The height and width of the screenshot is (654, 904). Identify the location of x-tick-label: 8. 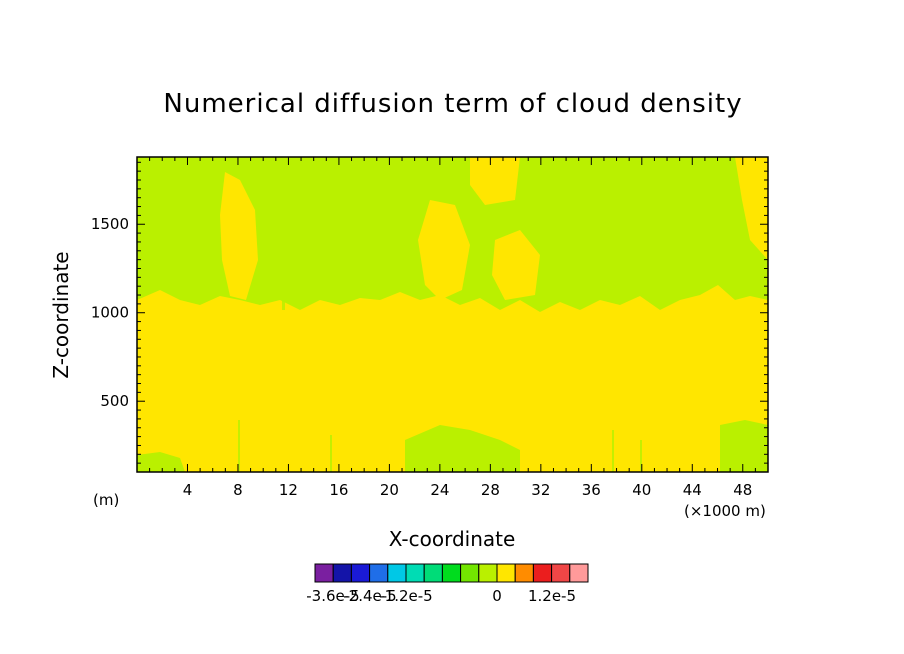
(238, 490).